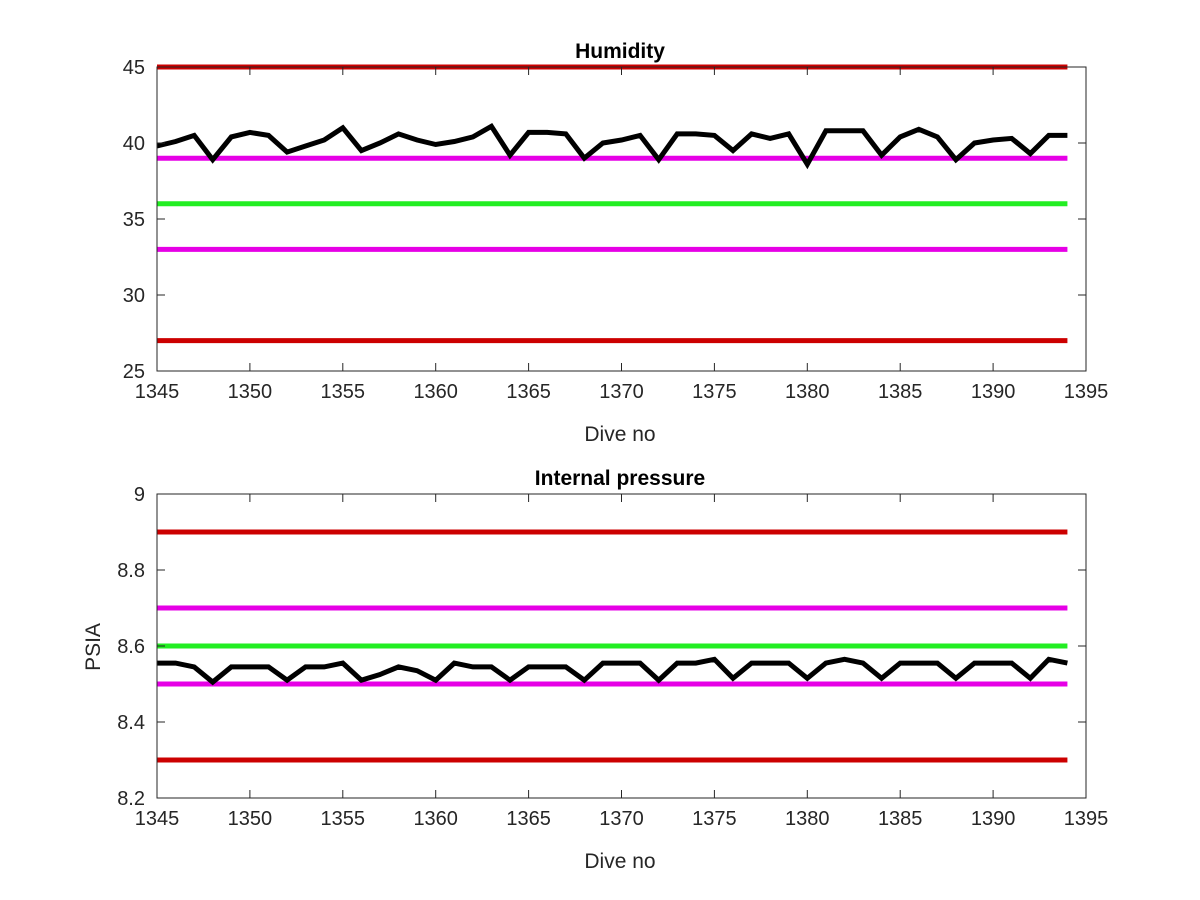  What do you see at coordinates (250, 392) in the screenshot?
I see `humidity-x-tick-label: 1350` at bounding box center [250, 392].